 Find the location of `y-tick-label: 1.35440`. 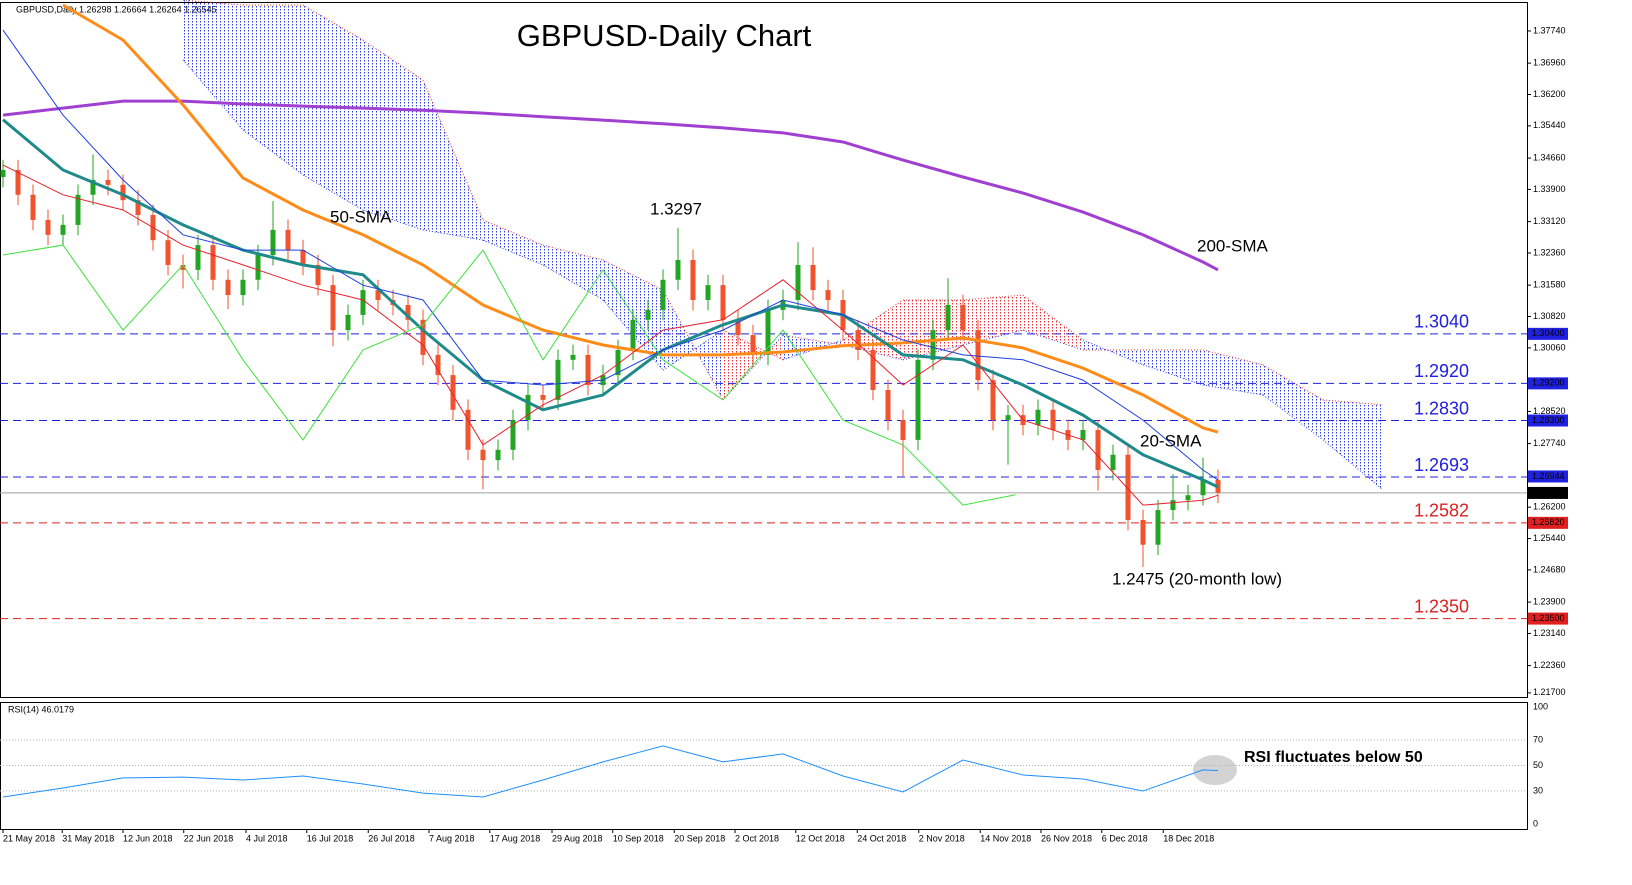

y-tick-label: 1.35440 is located at coordinates (1549, 125).